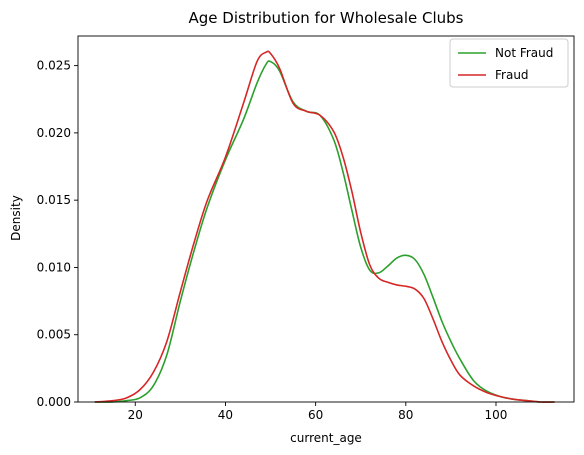  I want to click on y-tick-label: 0.010, so click(54, 267).